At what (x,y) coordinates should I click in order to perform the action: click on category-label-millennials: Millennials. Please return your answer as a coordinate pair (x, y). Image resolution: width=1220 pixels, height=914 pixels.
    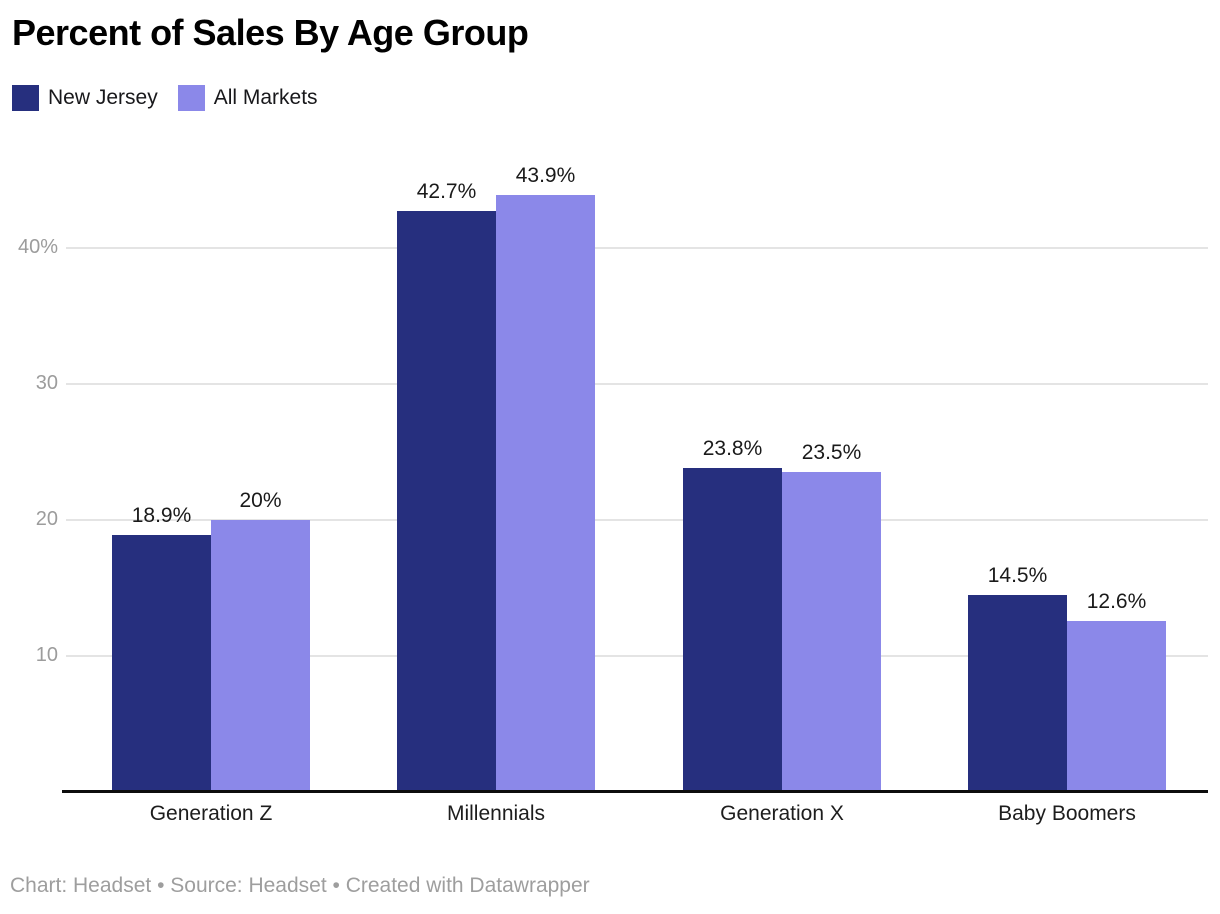
    Looking at the image, I should click on (496, 813).